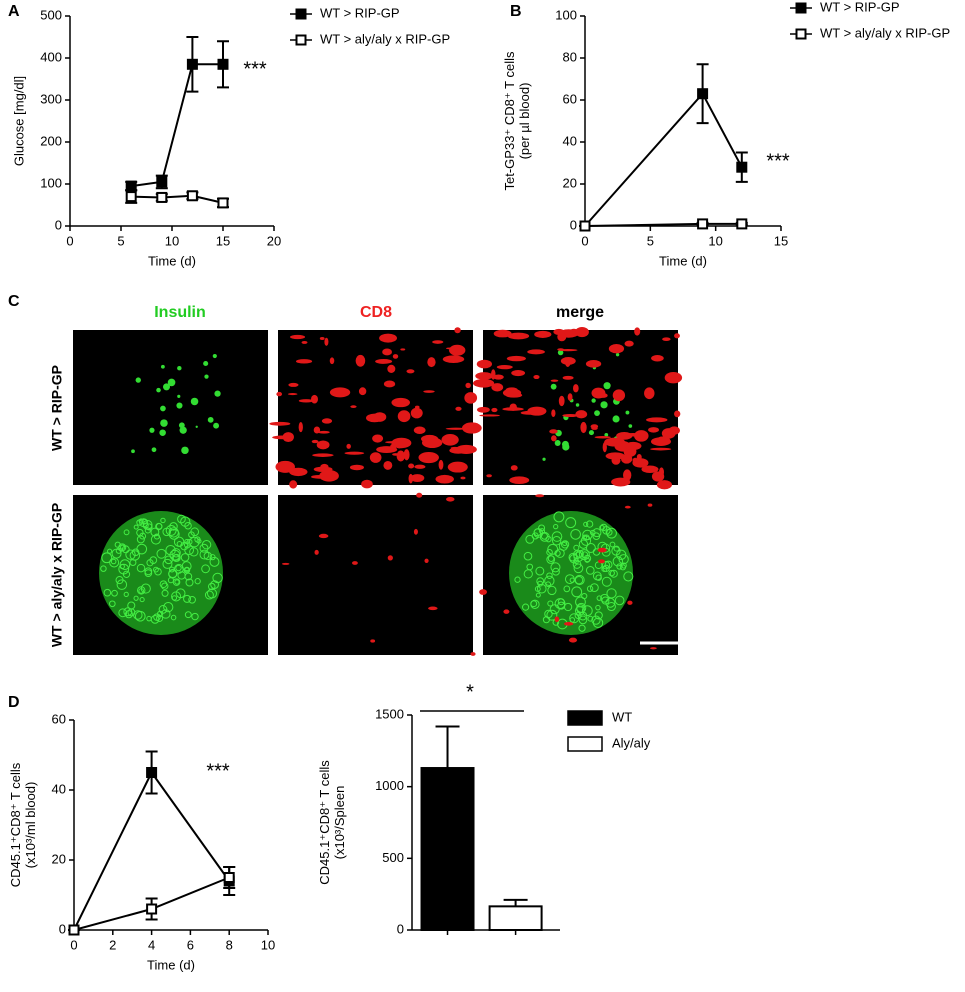  Describe the element at coordinates (177, 199) in the screenshot. I see `series-line` at that location.